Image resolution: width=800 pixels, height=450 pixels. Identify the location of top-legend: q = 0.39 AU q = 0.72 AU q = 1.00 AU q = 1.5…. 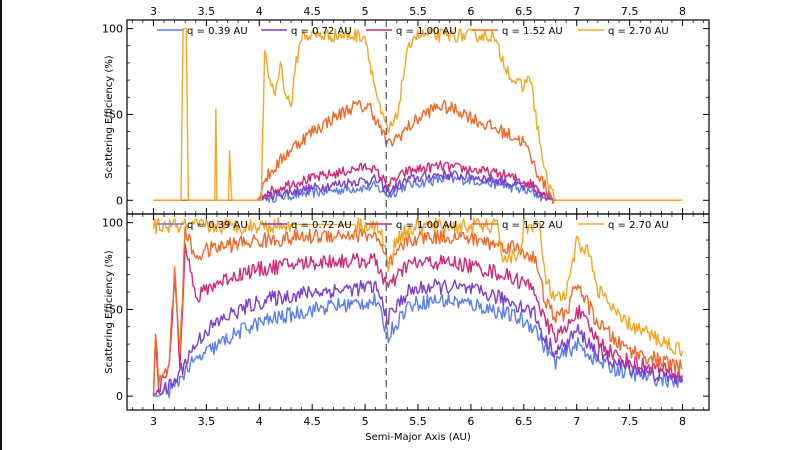
(413, 31).